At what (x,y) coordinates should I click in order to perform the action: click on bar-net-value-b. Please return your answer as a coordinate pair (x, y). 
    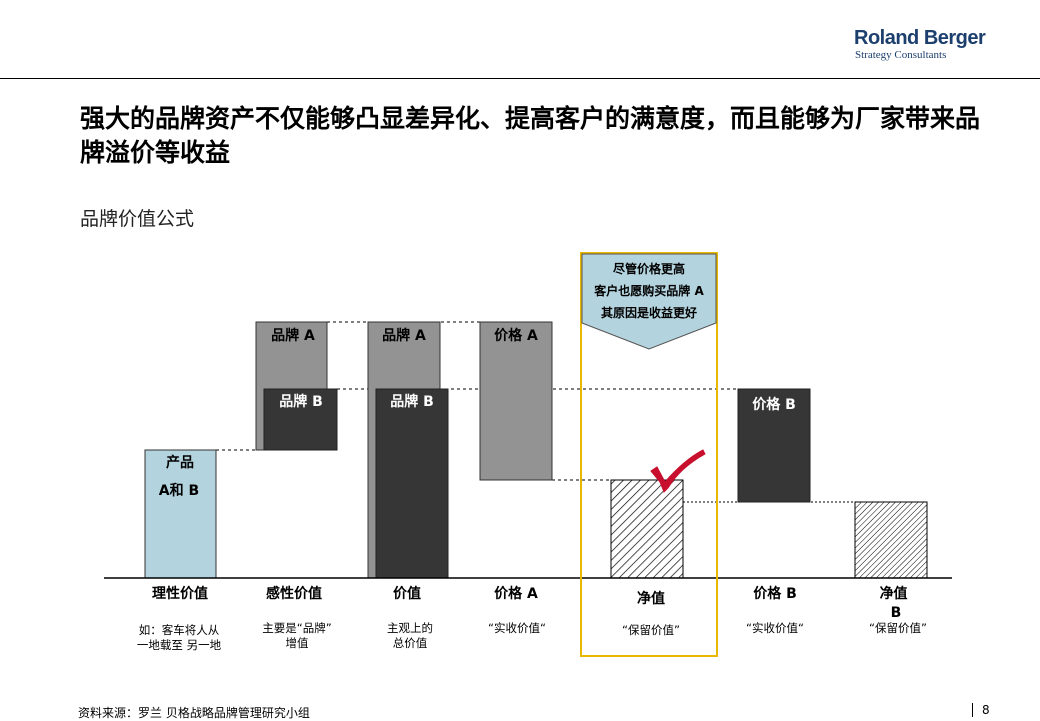
    Looking at the image, I should click on (891, 540).